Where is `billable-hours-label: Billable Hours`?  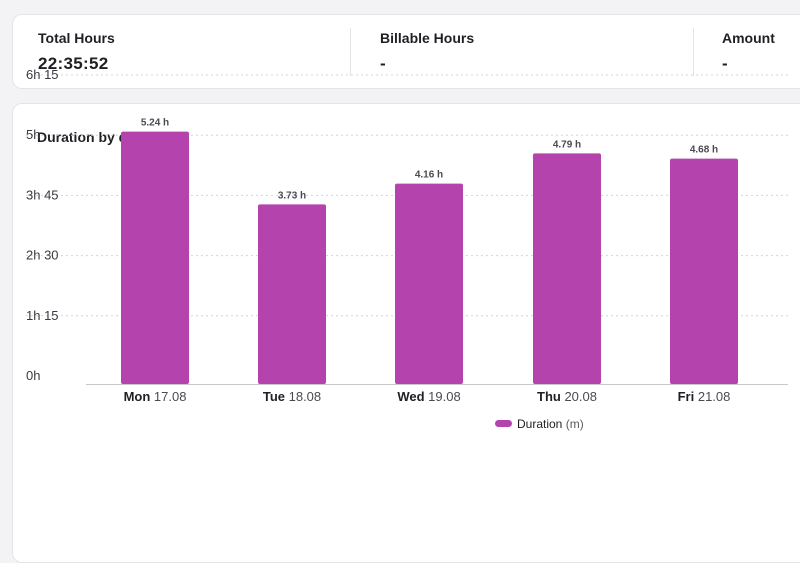
billable-hours-label: Billable Hours is located at coordinates (427, 38).